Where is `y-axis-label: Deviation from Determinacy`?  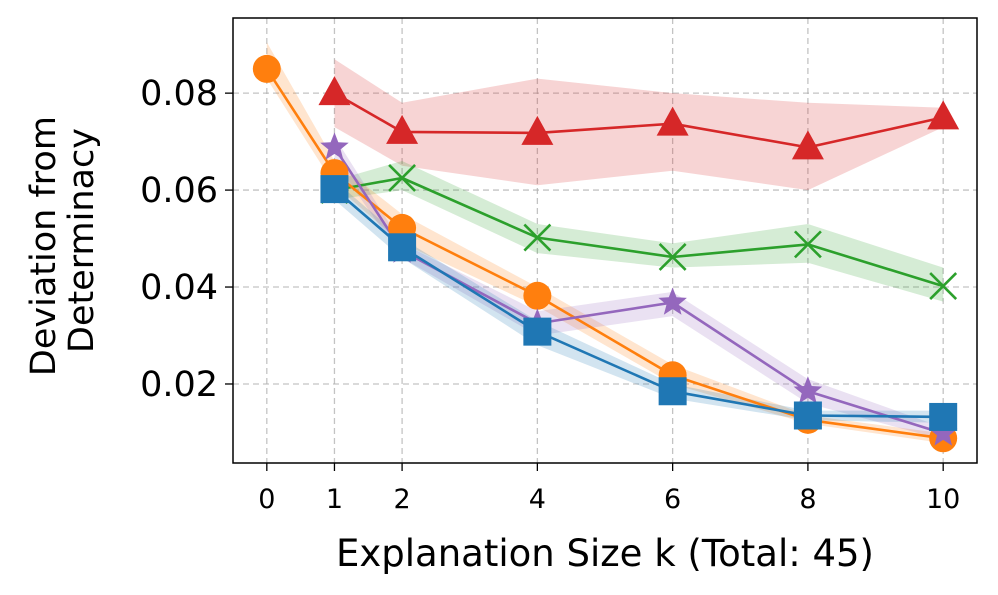 y-axis-label: Deviation from Determinacy is located at coordinates (63, 240).